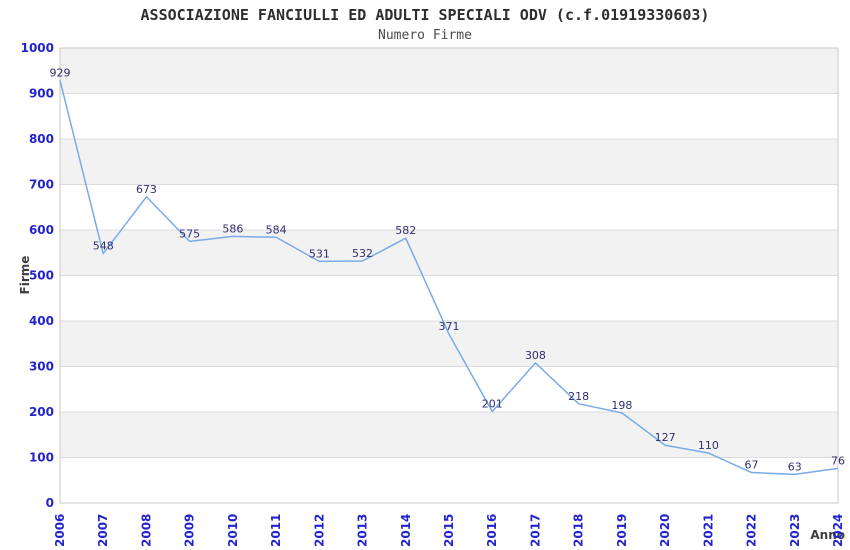 This screenshot has height=550, width=850. Describe the element at coordinates (41, 230) in the screenshot. I see `y-tick-label: 600` at that location.